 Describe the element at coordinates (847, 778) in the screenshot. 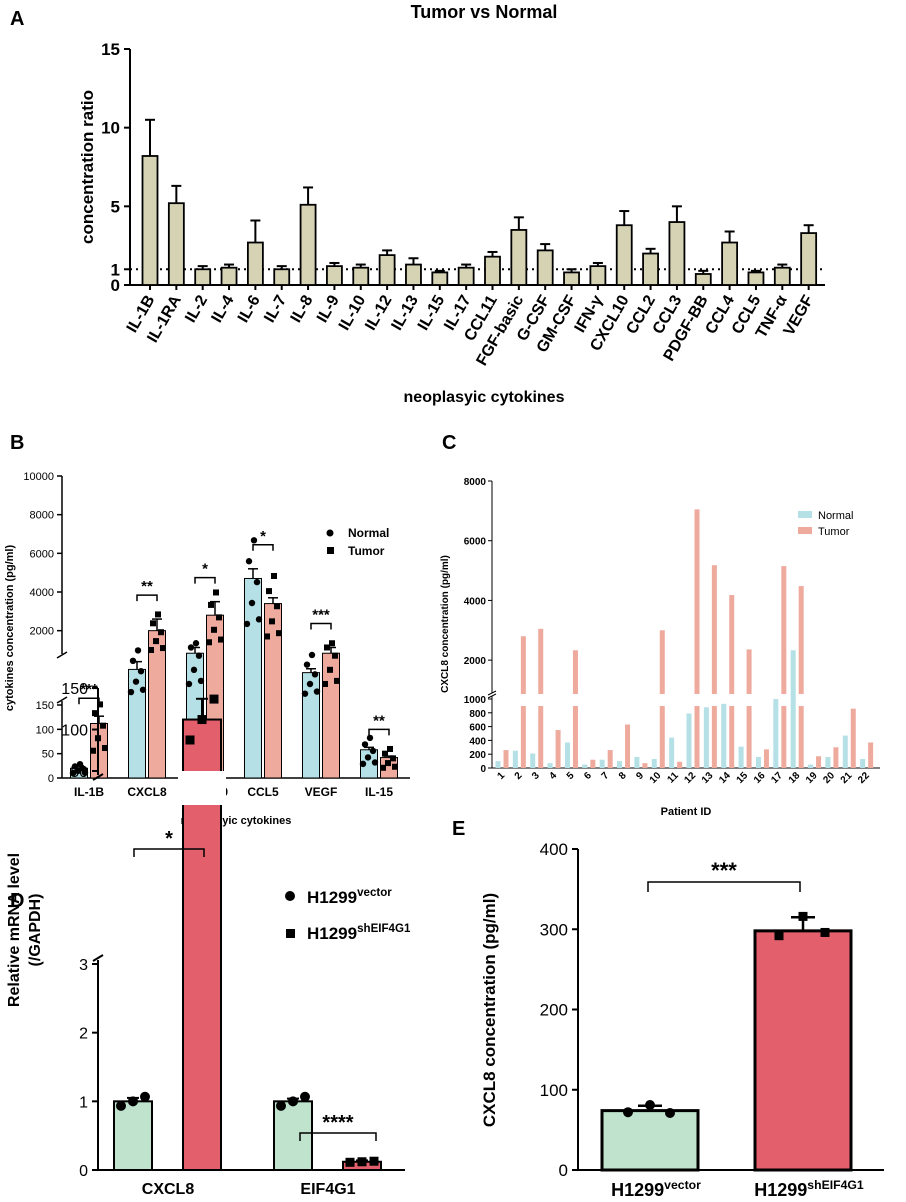

I see `chart-c-xtick-label: 21` at that location.